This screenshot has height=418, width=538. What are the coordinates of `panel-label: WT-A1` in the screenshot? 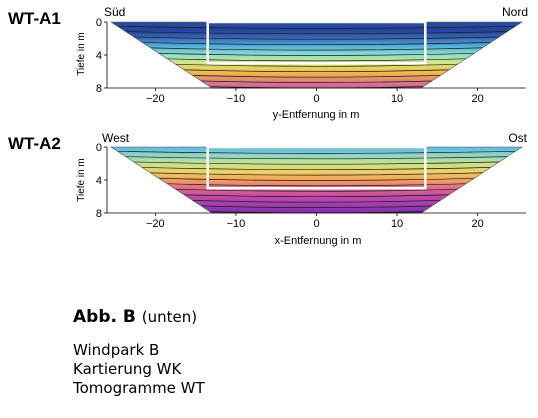 It's located at (34, 18).